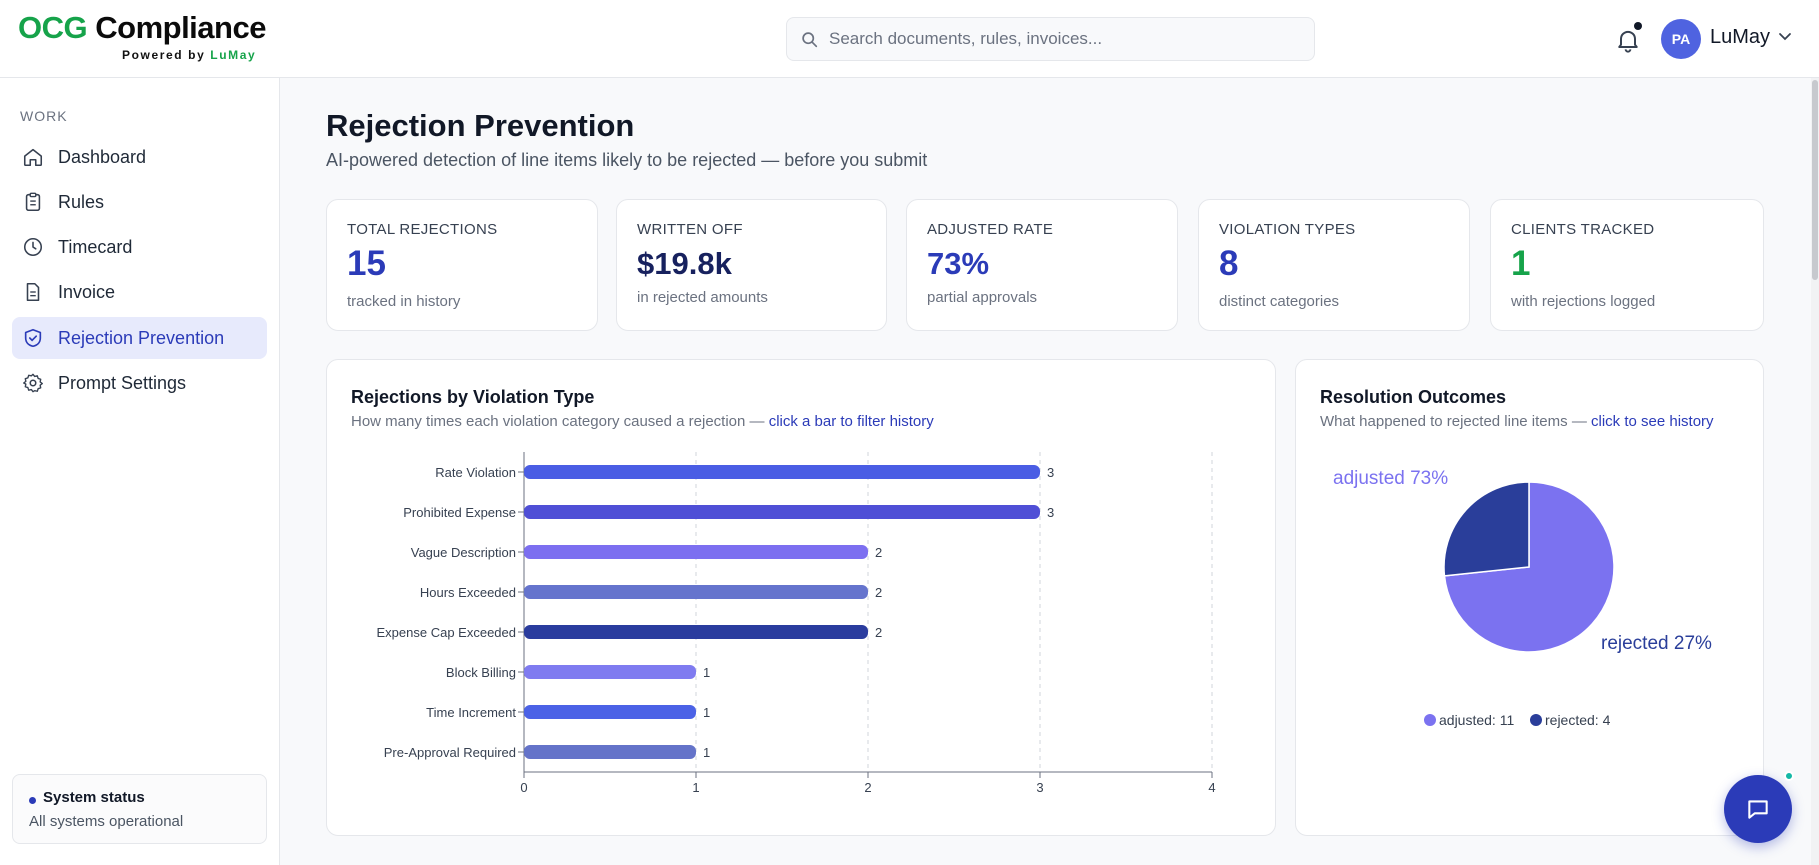  What do you see at coordinates (139, 202) in the screenshot?
I see `sidebar-item-rules: Rules` at bounding box center [139, 202].